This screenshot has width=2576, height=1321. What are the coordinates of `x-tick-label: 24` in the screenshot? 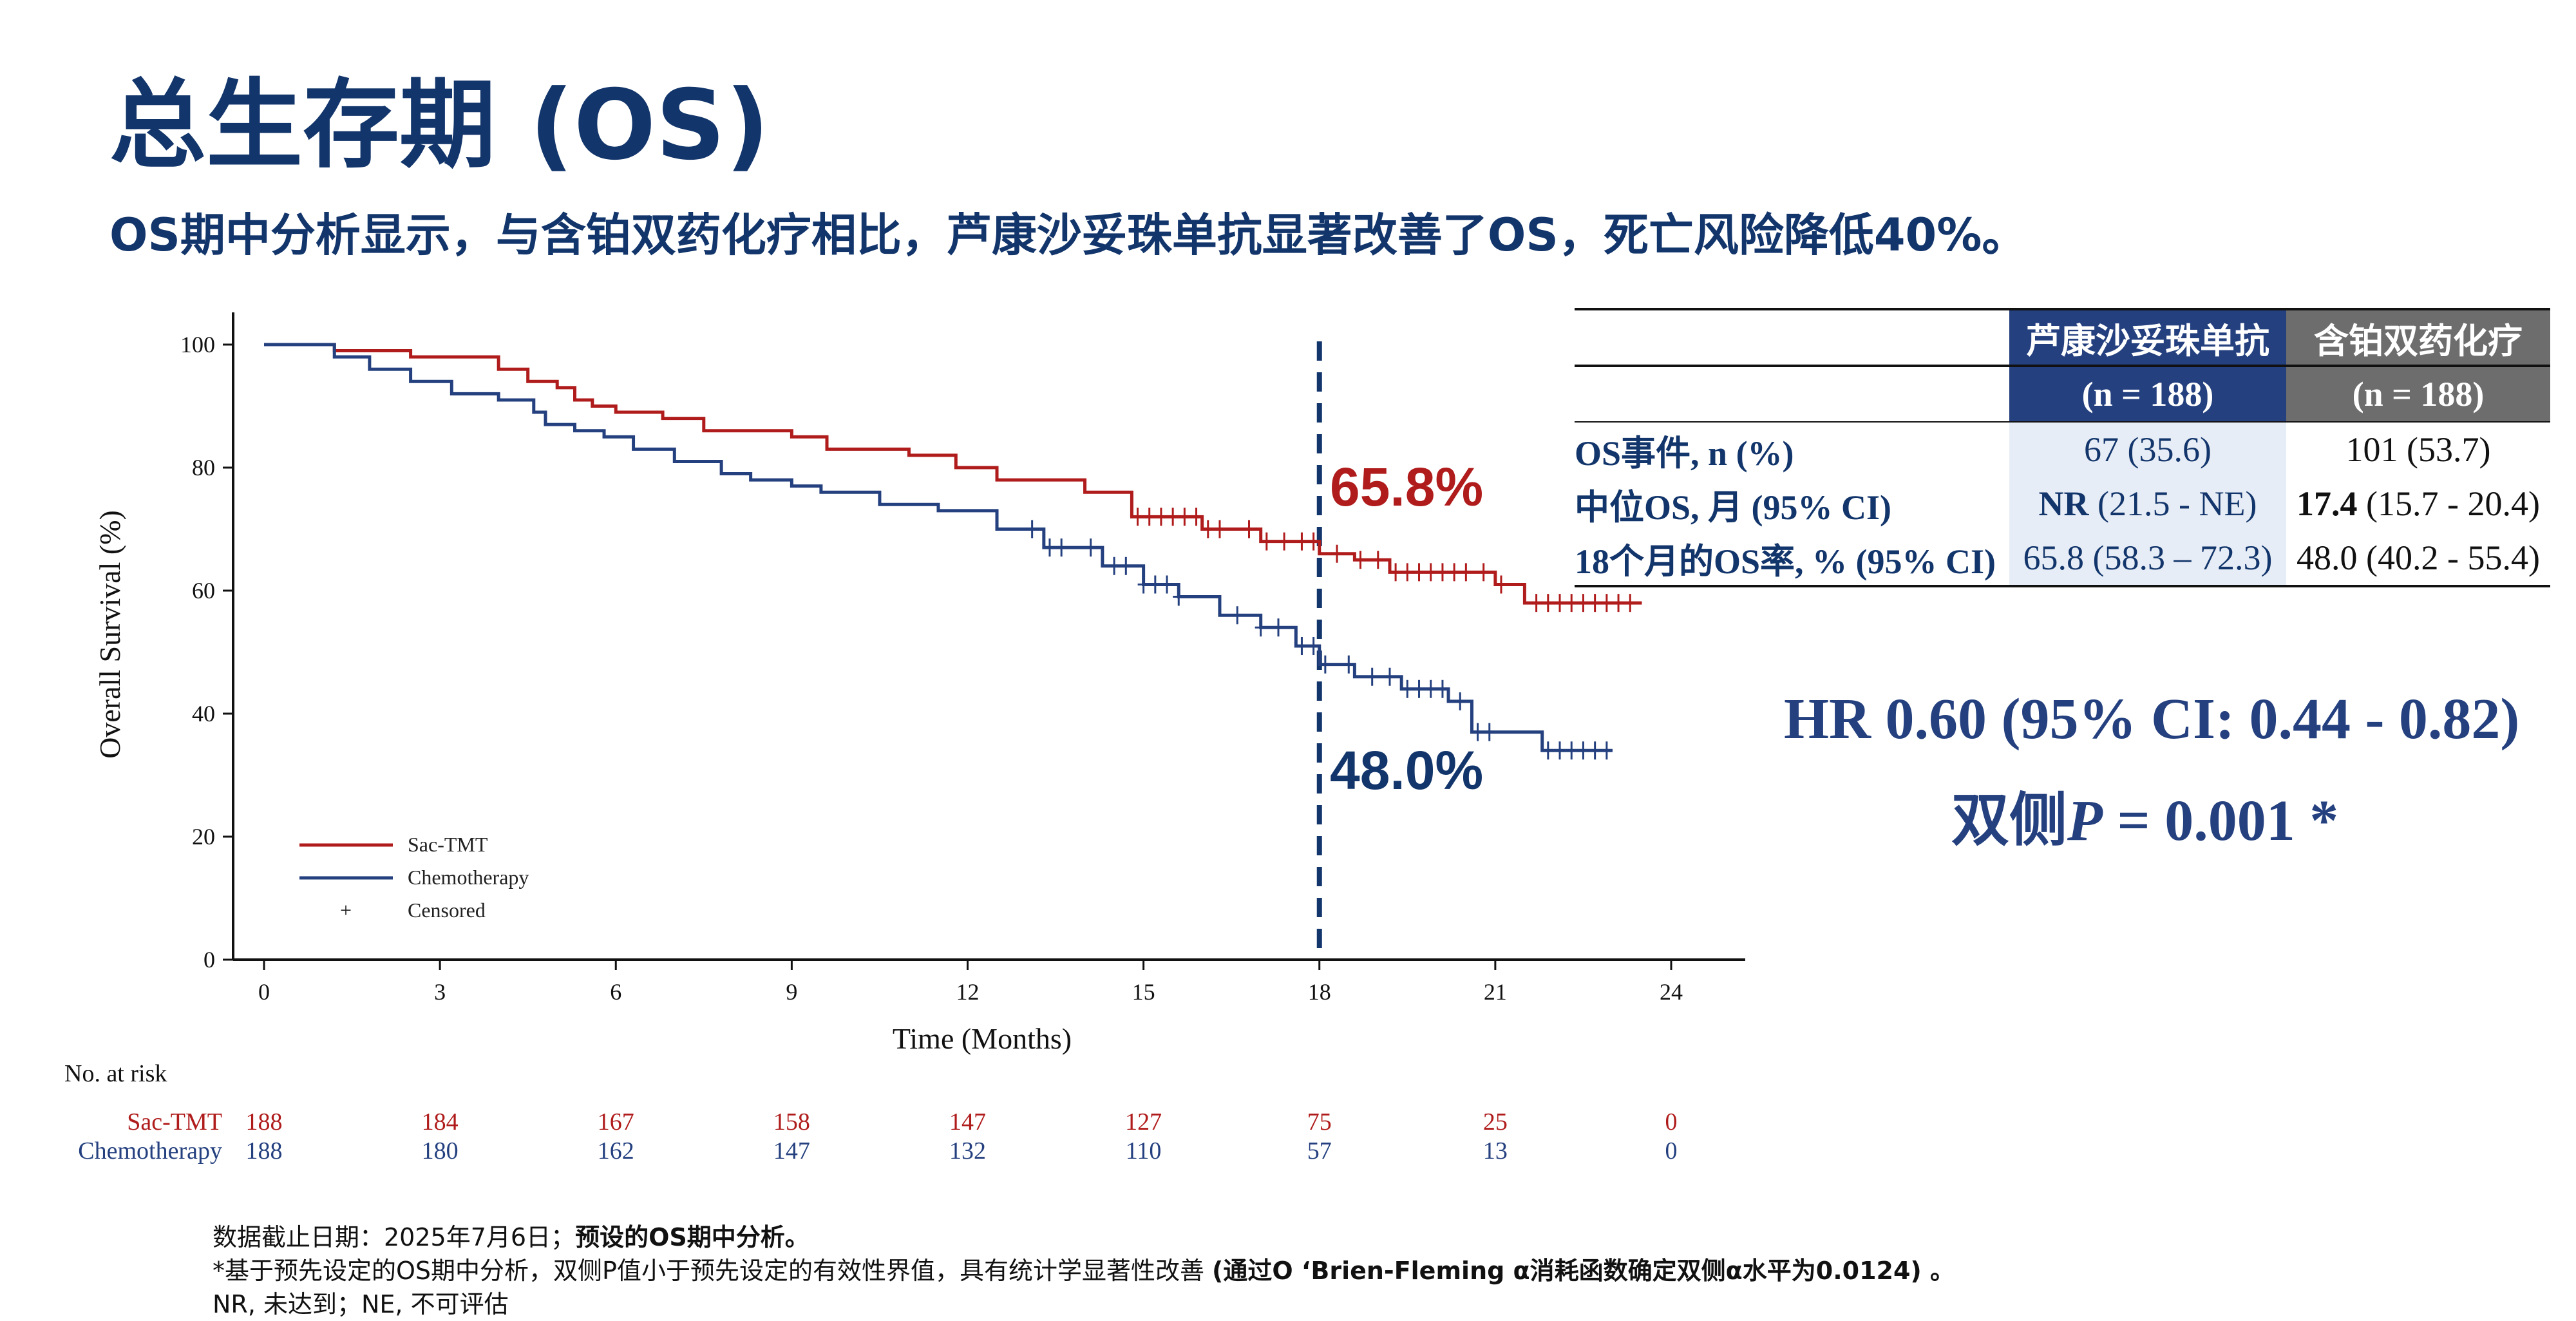 It's located at (1671, 992).